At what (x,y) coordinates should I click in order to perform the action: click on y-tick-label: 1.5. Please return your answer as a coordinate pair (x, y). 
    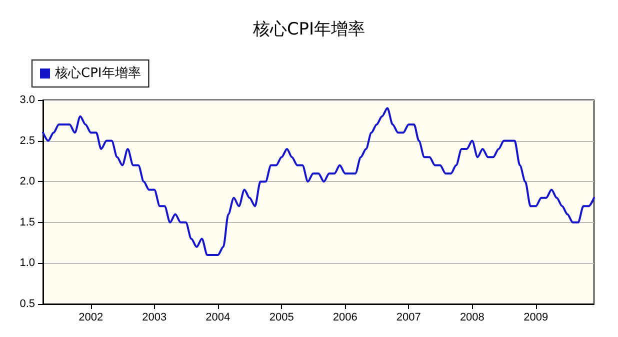
    Looking at the image, I should click on (27, 222).